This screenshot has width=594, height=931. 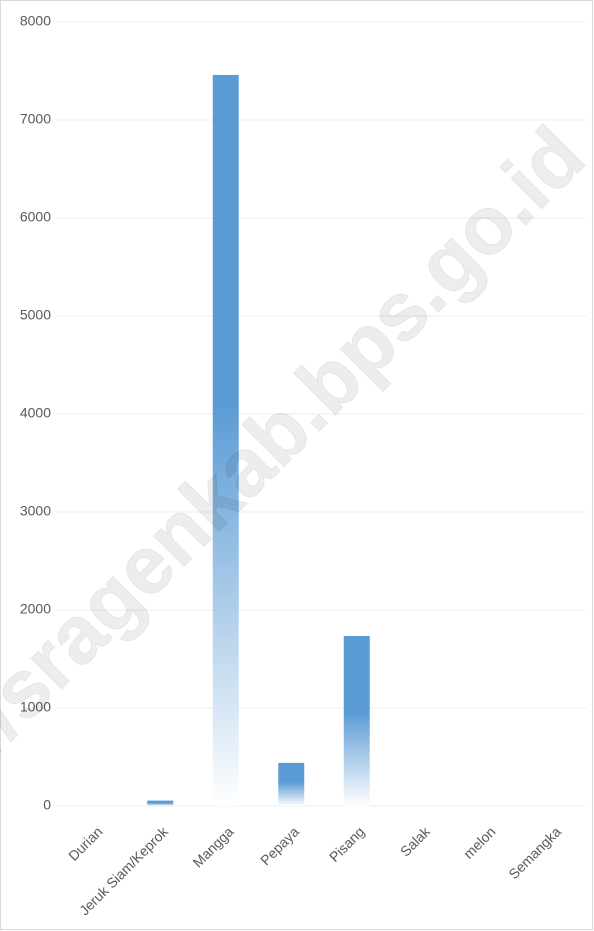 I want to click on x-tick-label: melon, so click(x=479, y=842).